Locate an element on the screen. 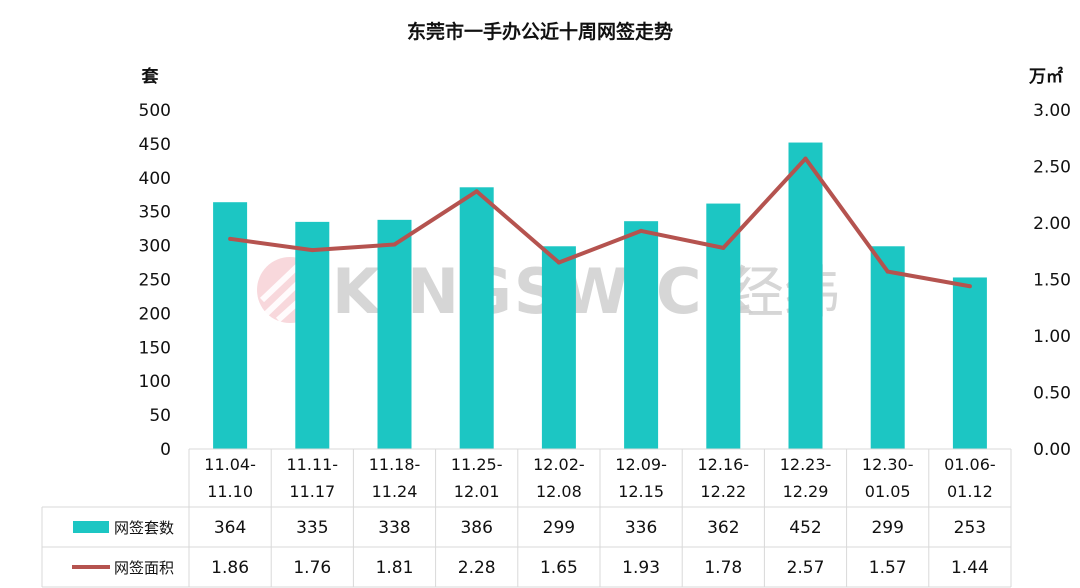 The height and width of the screenshot is (588, 1080). right-tick-label: 2.00 is located at coordinates (1052, 224).